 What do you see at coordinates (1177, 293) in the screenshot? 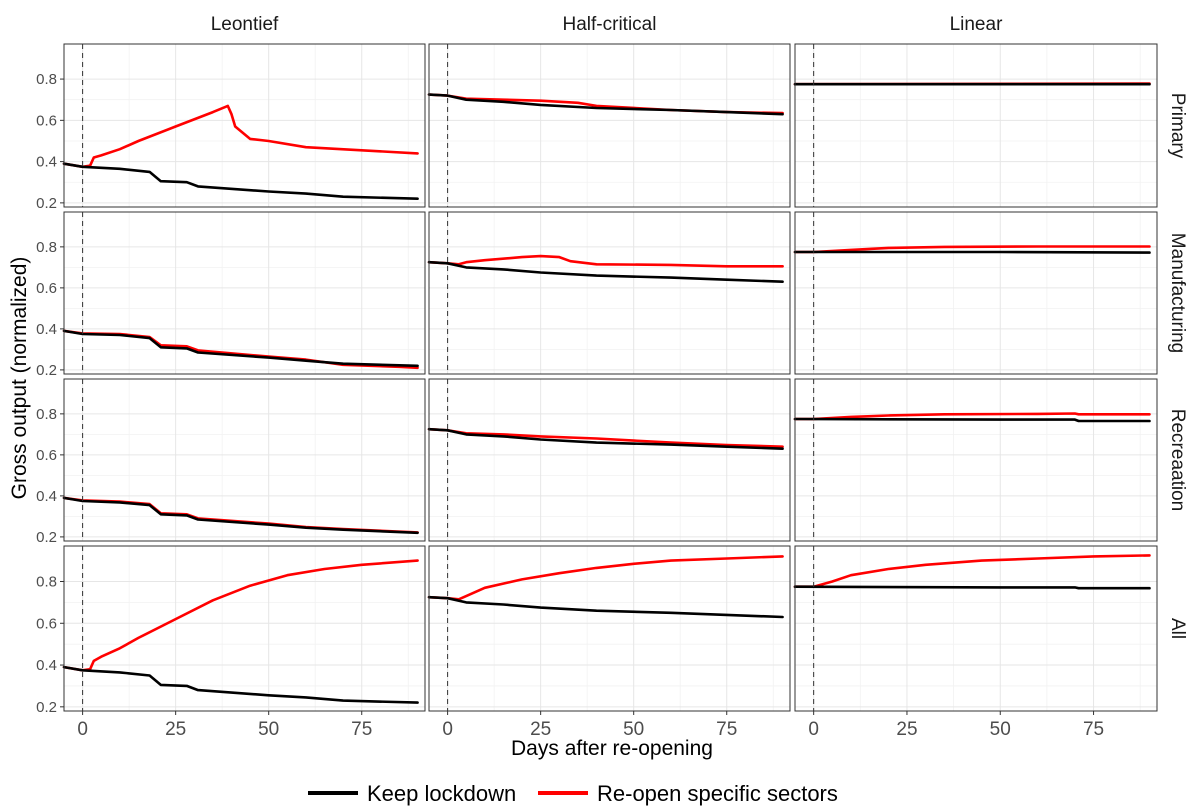
I see `facet-row-label: Manufacturing` at bounding box center [1177, 293].